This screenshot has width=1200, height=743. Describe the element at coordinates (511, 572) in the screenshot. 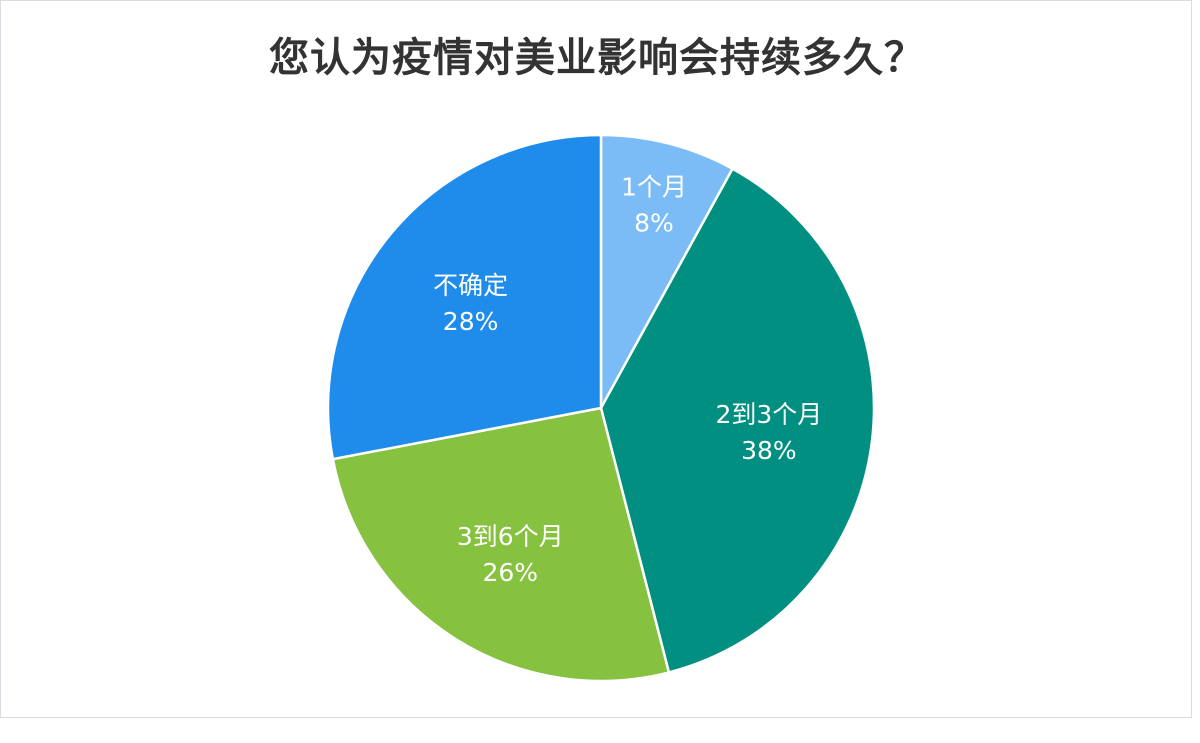

I see `slice-value-label-3: 26%` at that location.